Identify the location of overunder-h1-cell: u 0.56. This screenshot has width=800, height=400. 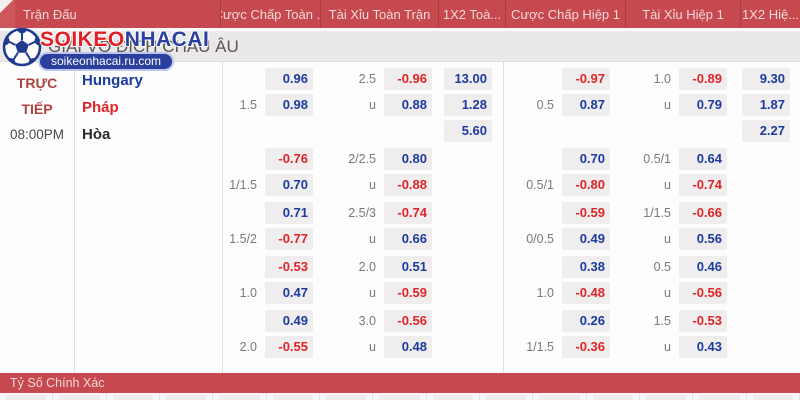
(682, 239).